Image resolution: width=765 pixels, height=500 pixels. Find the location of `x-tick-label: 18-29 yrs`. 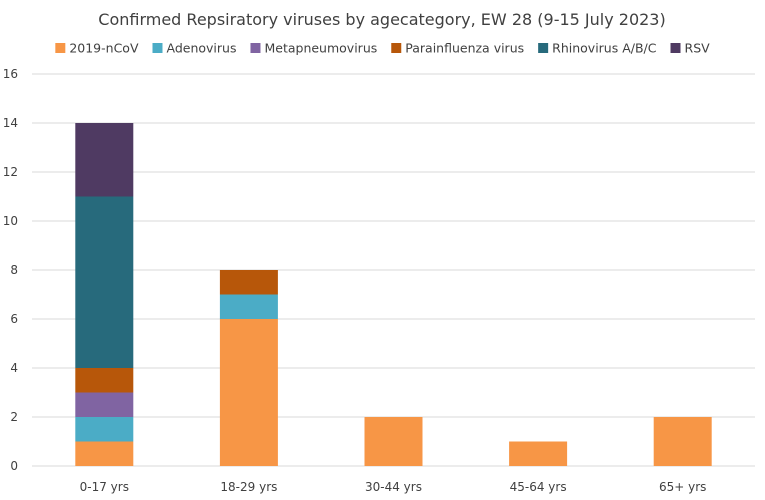

x-tick-label: 18-29 yrs is located at coordinates (248, 487).